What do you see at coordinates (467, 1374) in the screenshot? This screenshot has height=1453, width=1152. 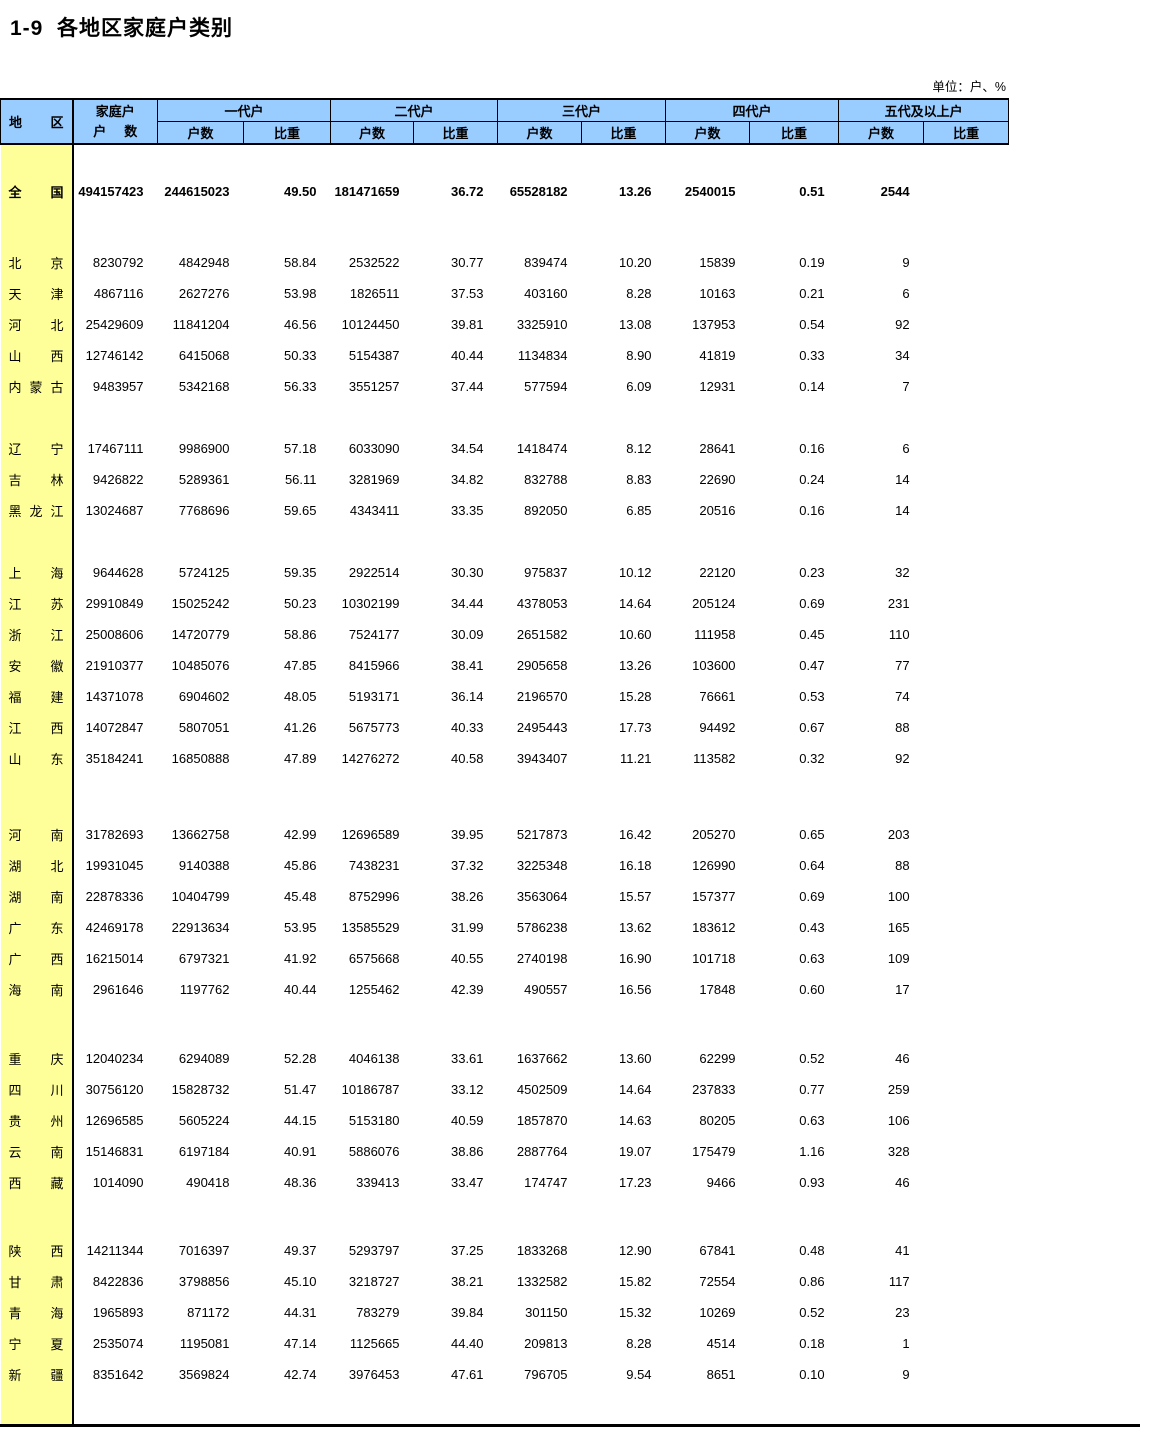 I see `data-cell: 47.61` at bounding box center [467, 1374].